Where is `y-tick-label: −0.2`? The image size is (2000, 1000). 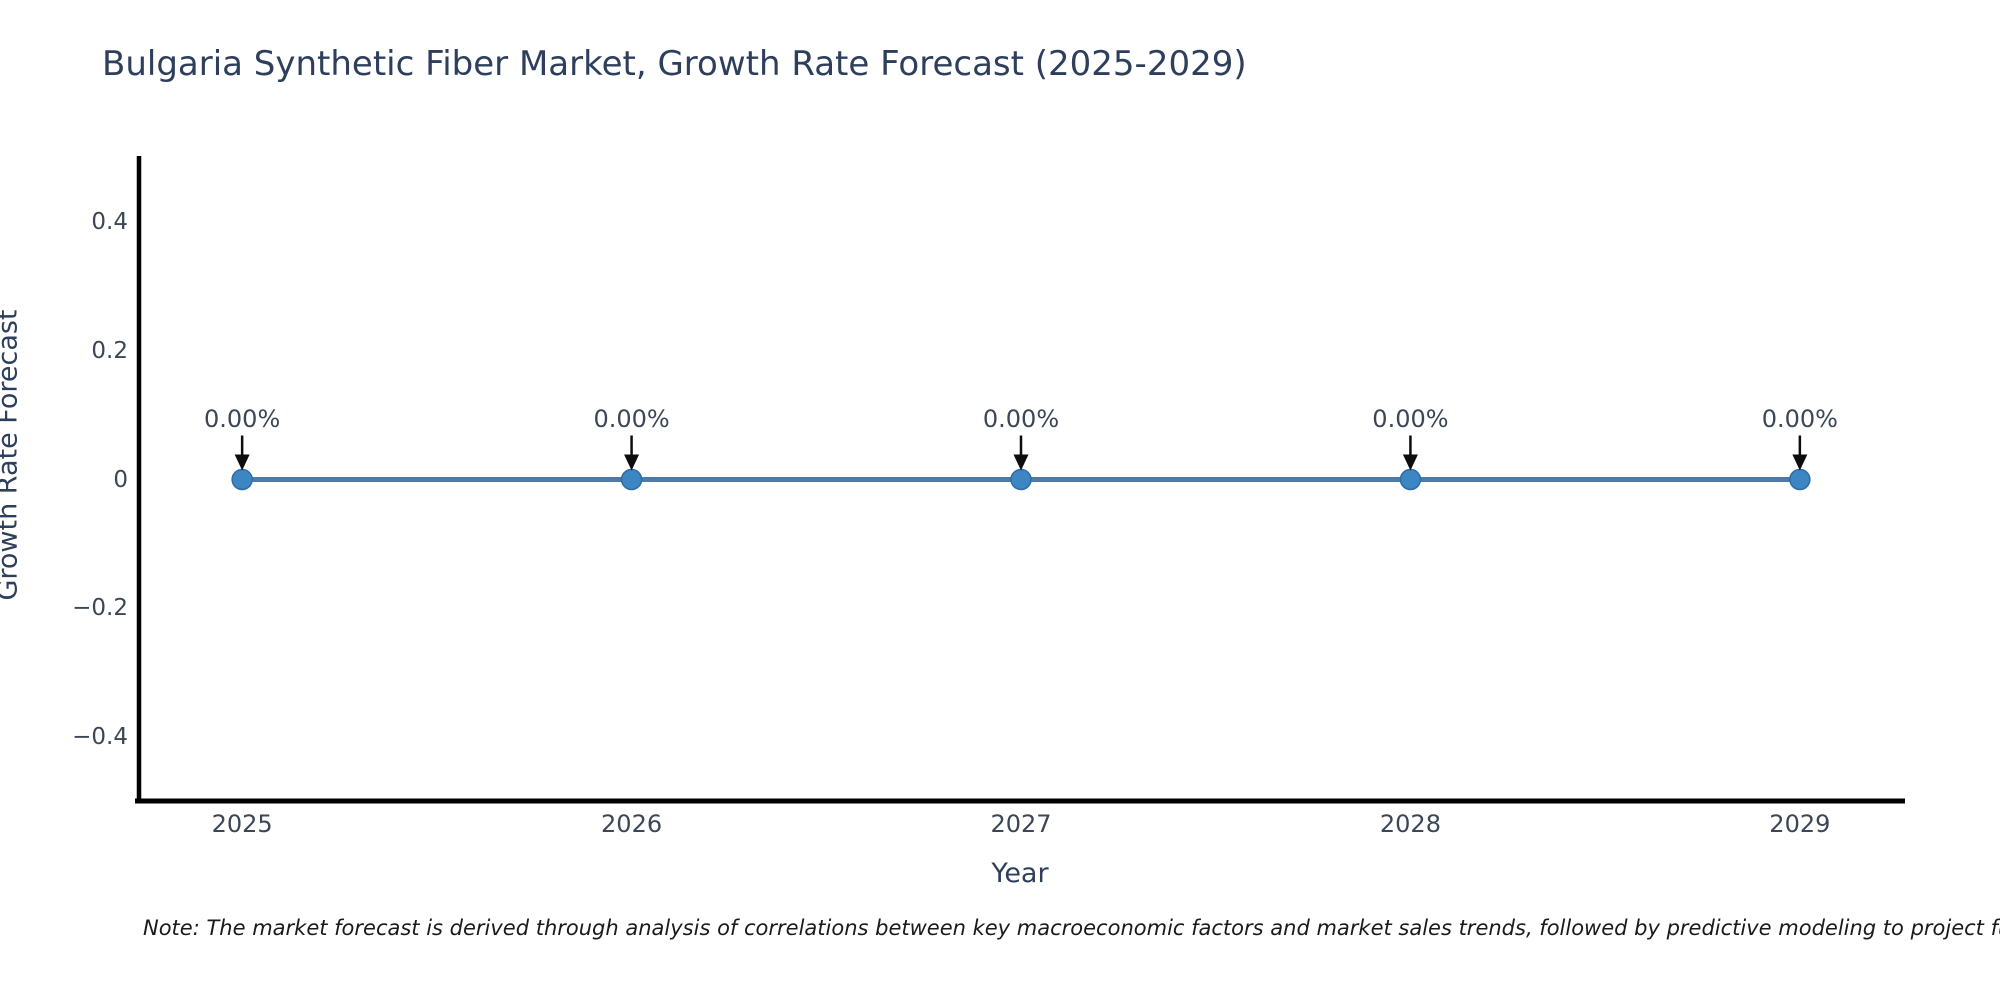 y-tick-label: −0.2 is located at coordinates (100, 608).